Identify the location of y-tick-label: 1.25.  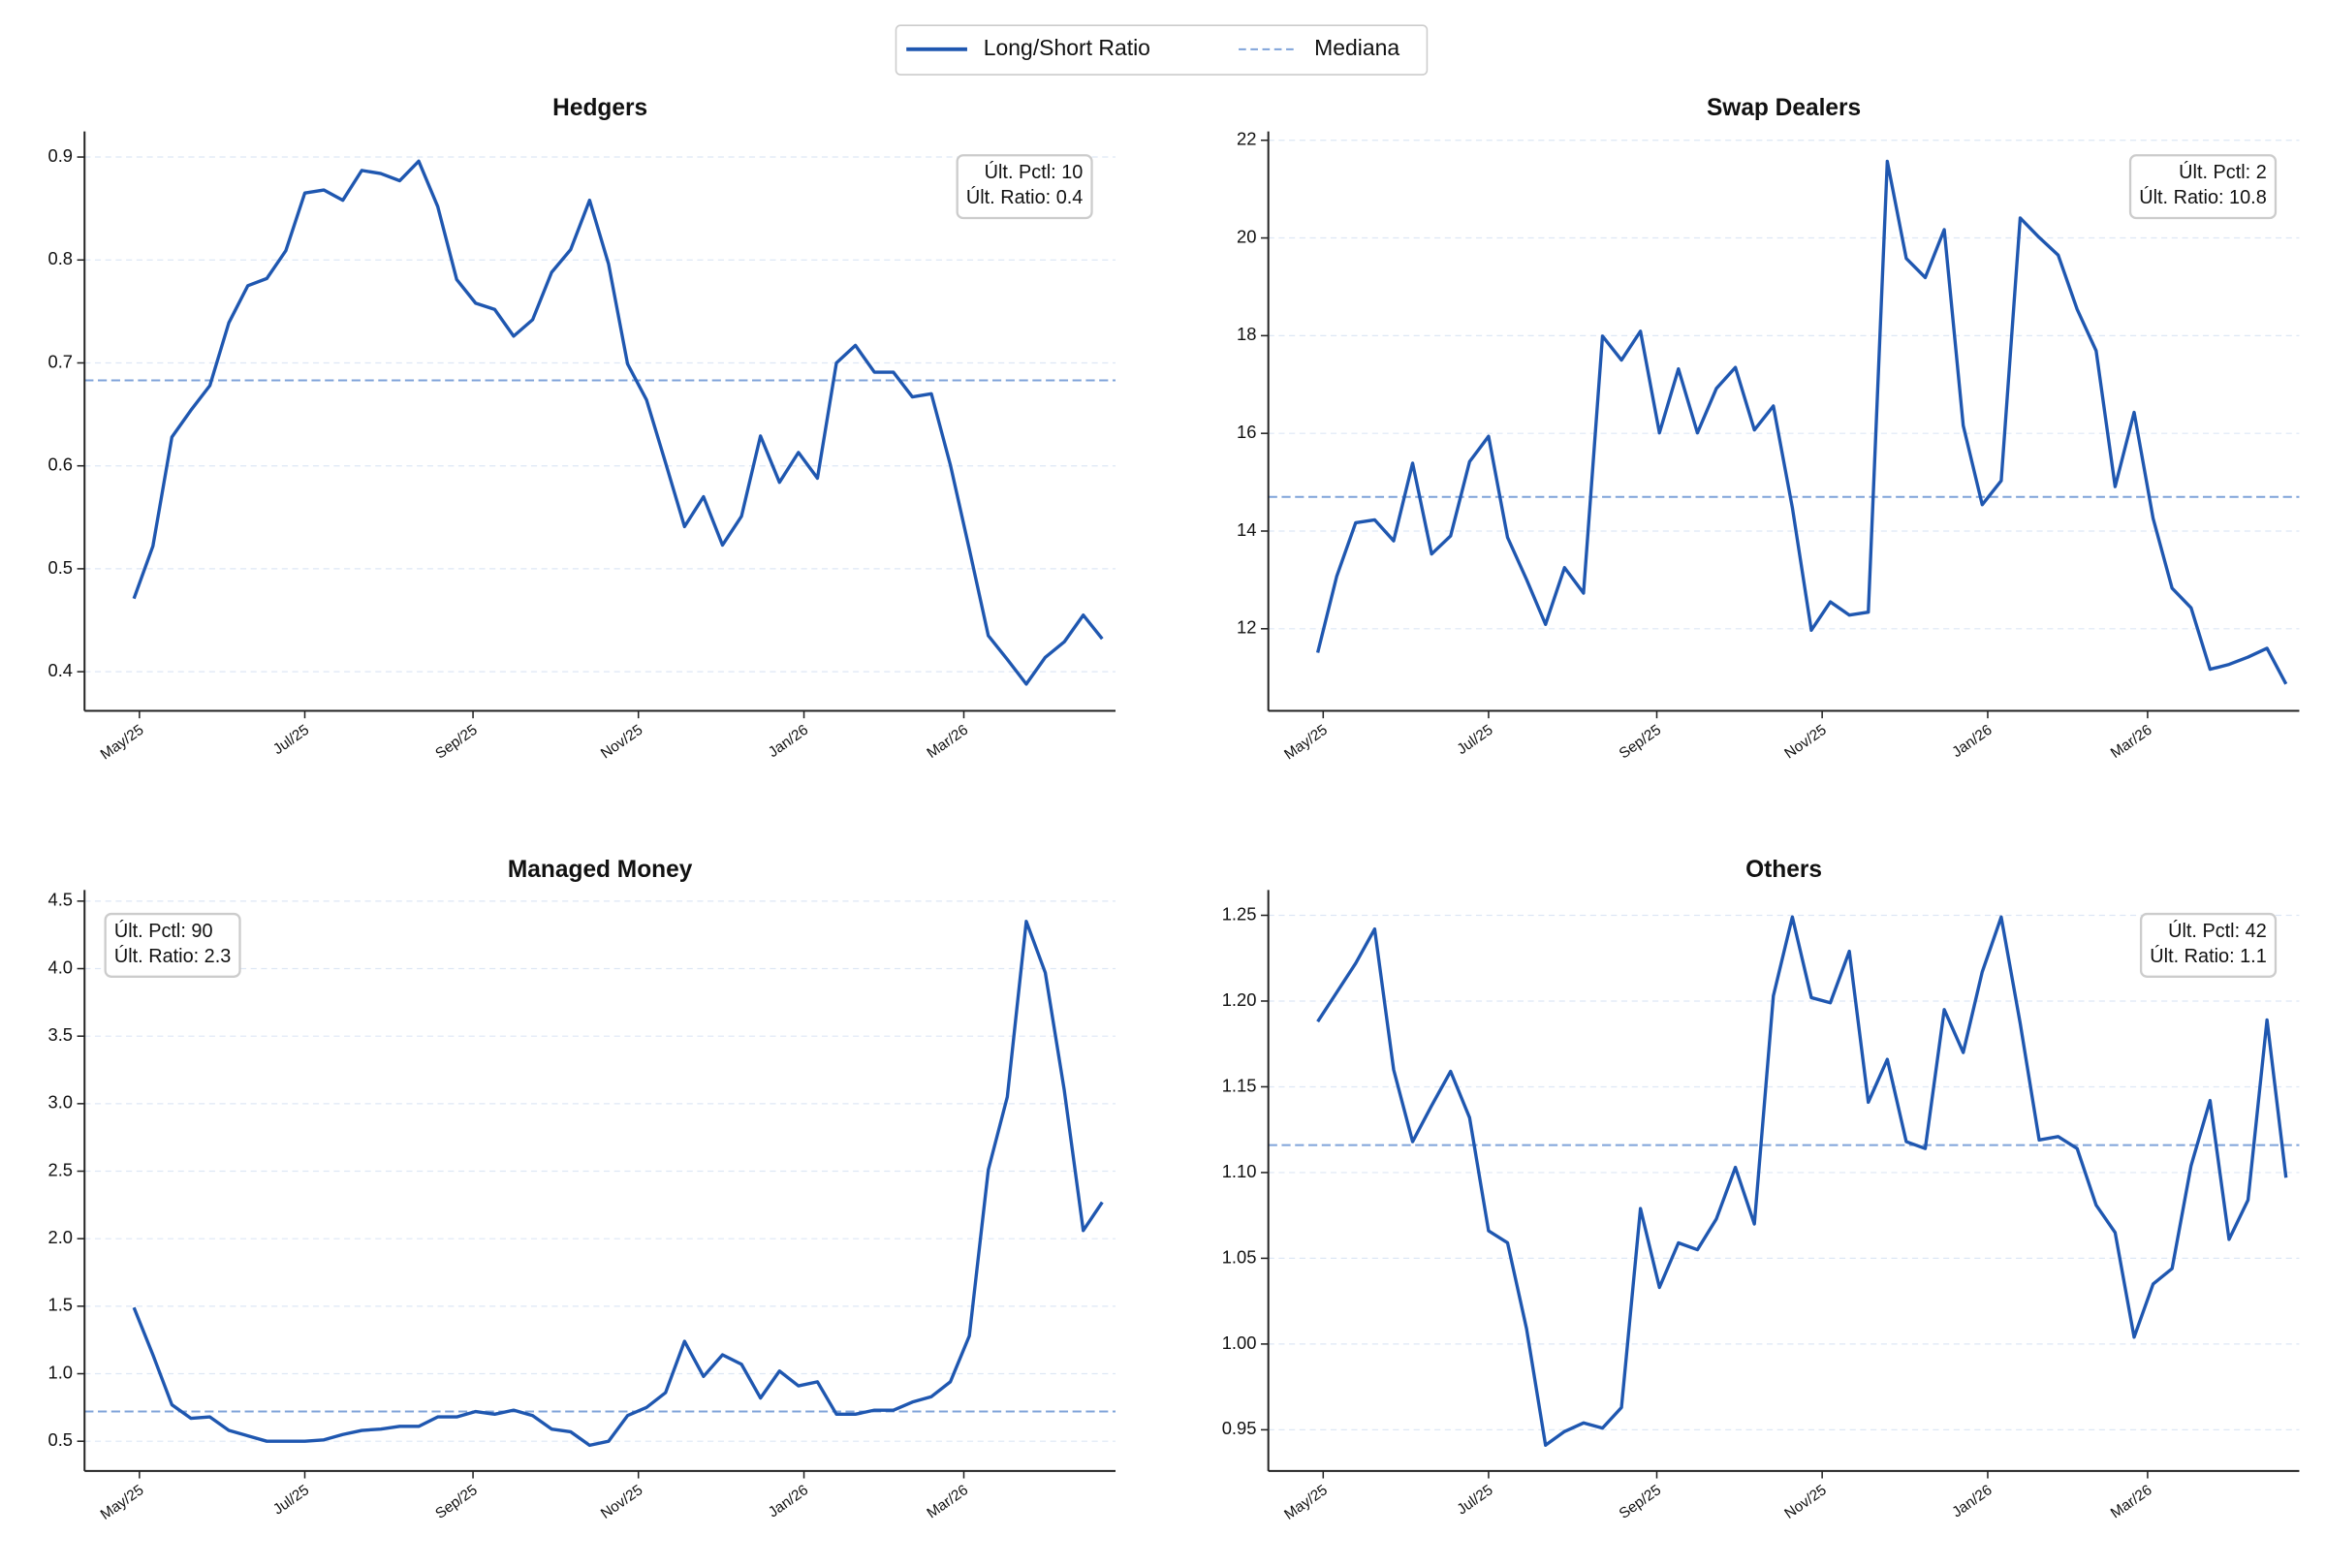
(1239, 914).